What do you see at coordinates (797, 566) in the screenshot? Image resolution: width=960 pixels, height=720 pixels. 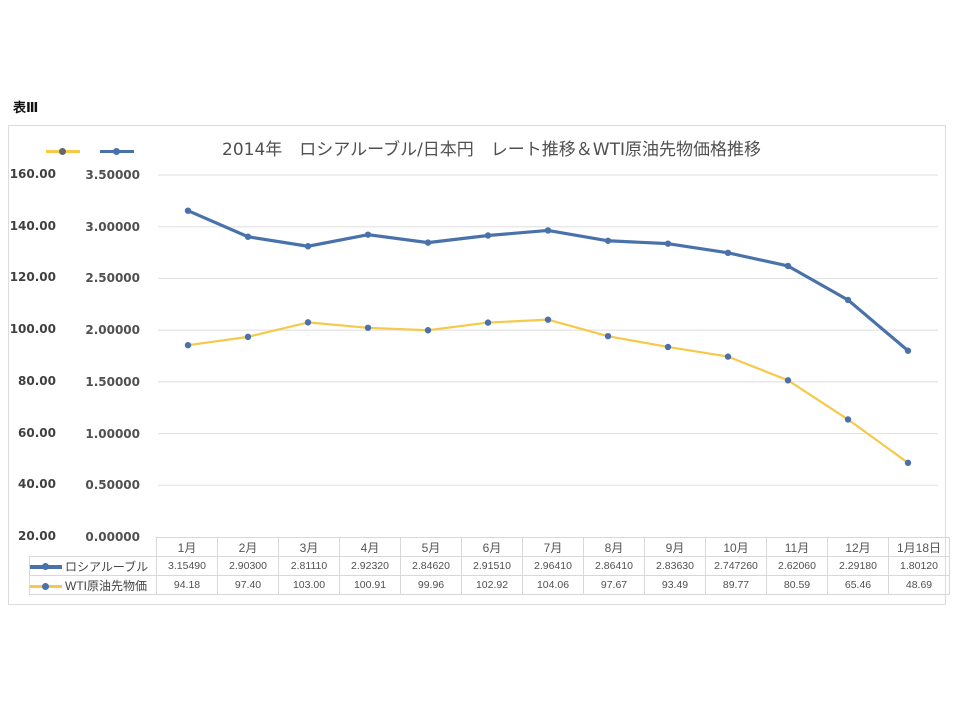 I see `data-table-value: 2.62060` at bounding box center [797, 566].